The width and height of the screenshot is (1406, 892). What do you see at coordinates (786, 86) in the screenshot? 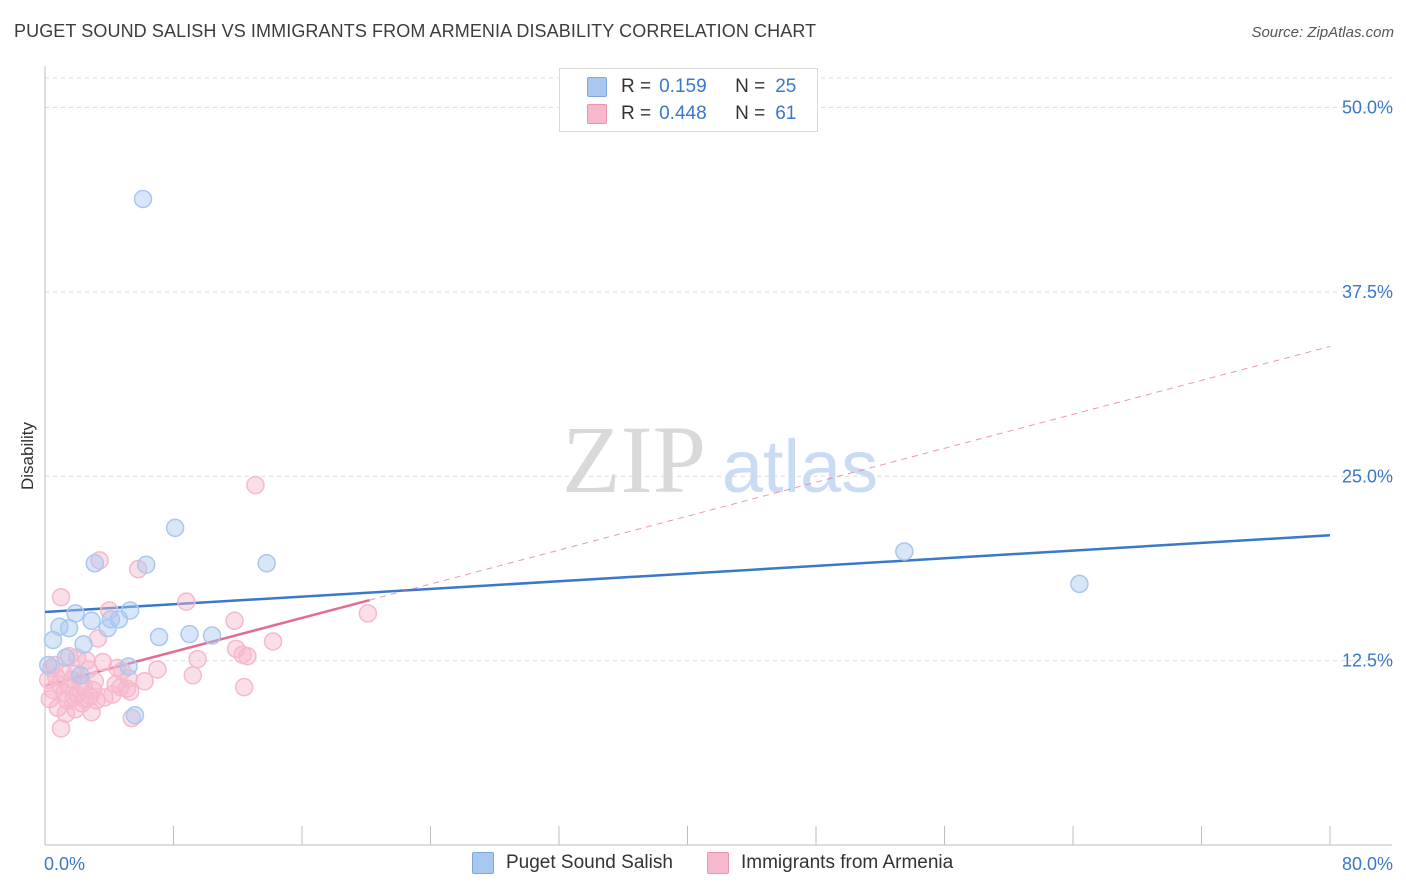
I see `legend-n-value: 25` at bounding box center [786, 86].